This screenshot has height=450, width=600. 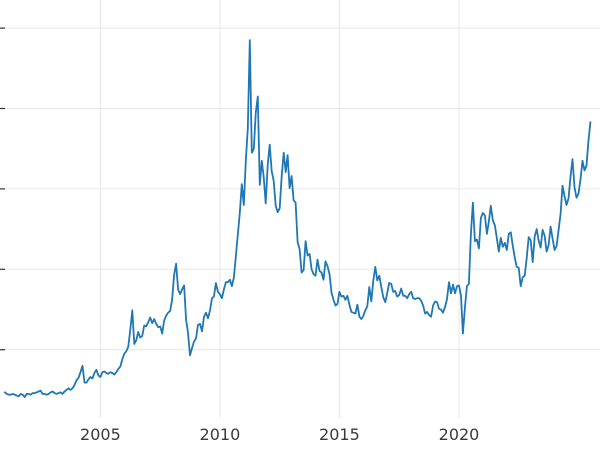 What do you see at coordinates (220, 434) in the screenshot?
I see `x-tick-label: 2010` at bounding box center [220, 434].